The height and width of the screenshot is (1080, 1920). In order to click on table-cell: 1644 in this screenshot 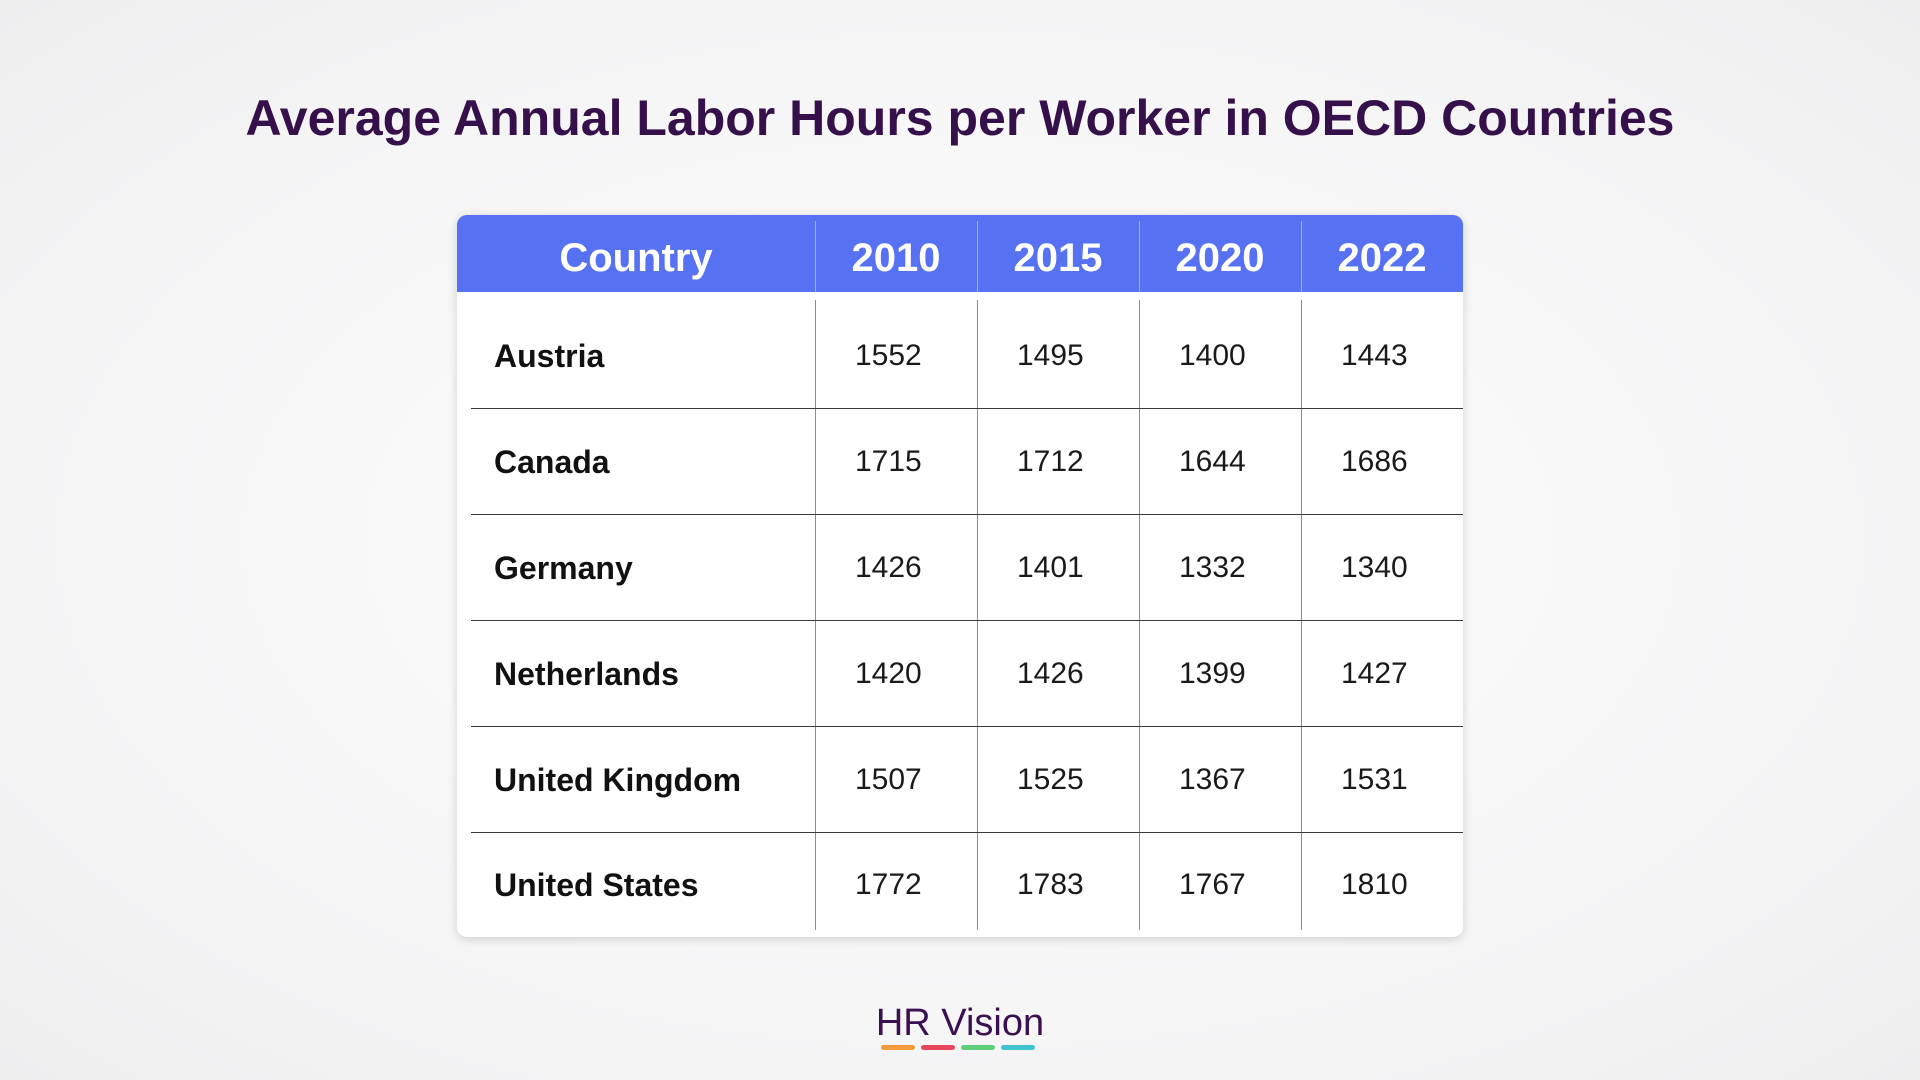, I will do `click(1212, 461)`.